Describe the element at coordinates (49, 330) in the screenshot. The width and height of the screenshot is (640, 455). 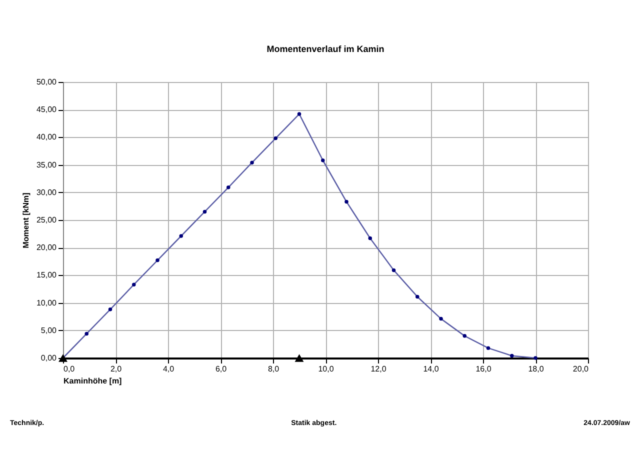
I see `y-tick-label: 5,00` at that location.